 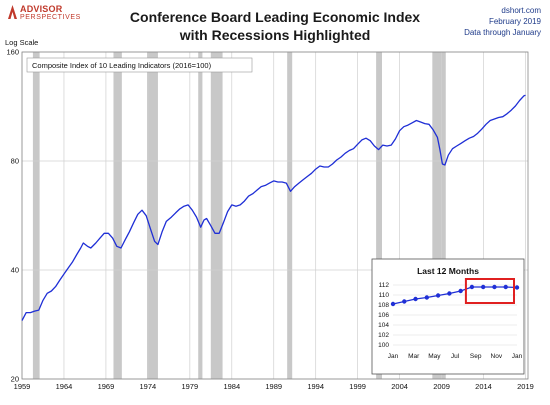 I want to click on inset-x-tick-label: Nov, so click(x=497, y=356).